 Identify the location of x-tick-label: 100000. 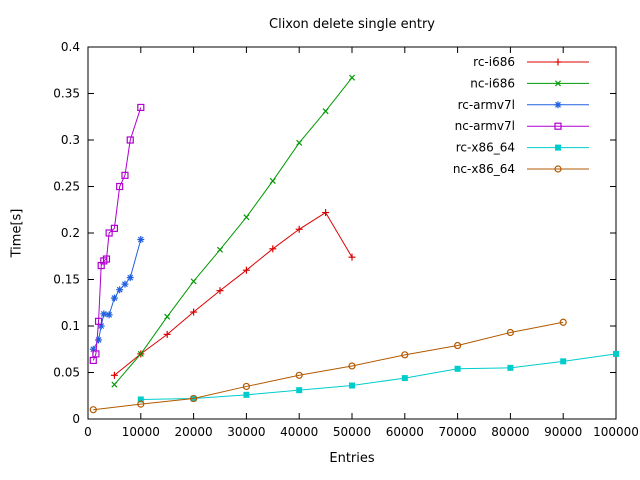
(616, 432).